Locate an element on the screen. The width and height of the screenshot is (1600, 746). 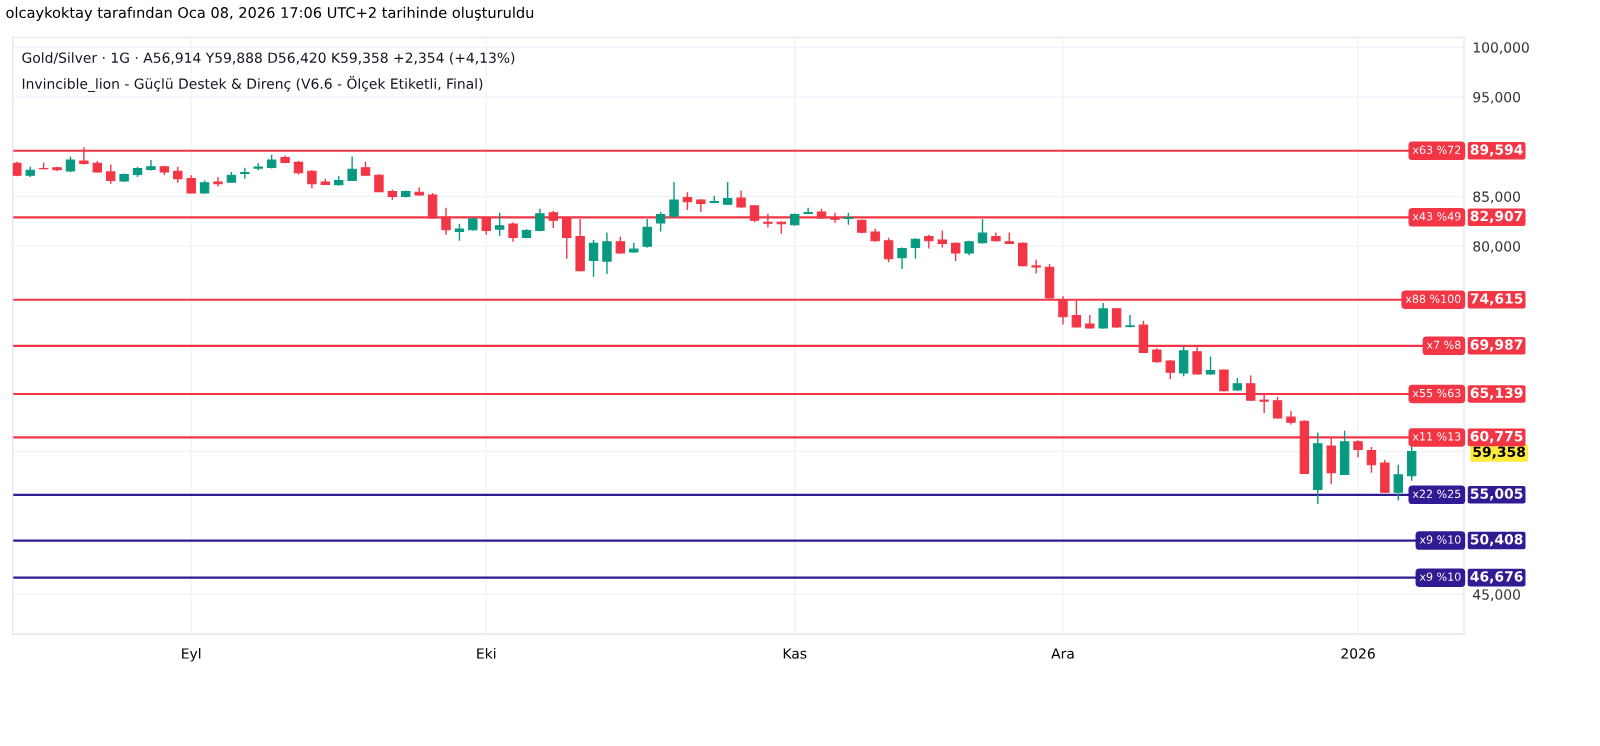
ref-line-label: 50,408 is located at coordinates (1496, 540).